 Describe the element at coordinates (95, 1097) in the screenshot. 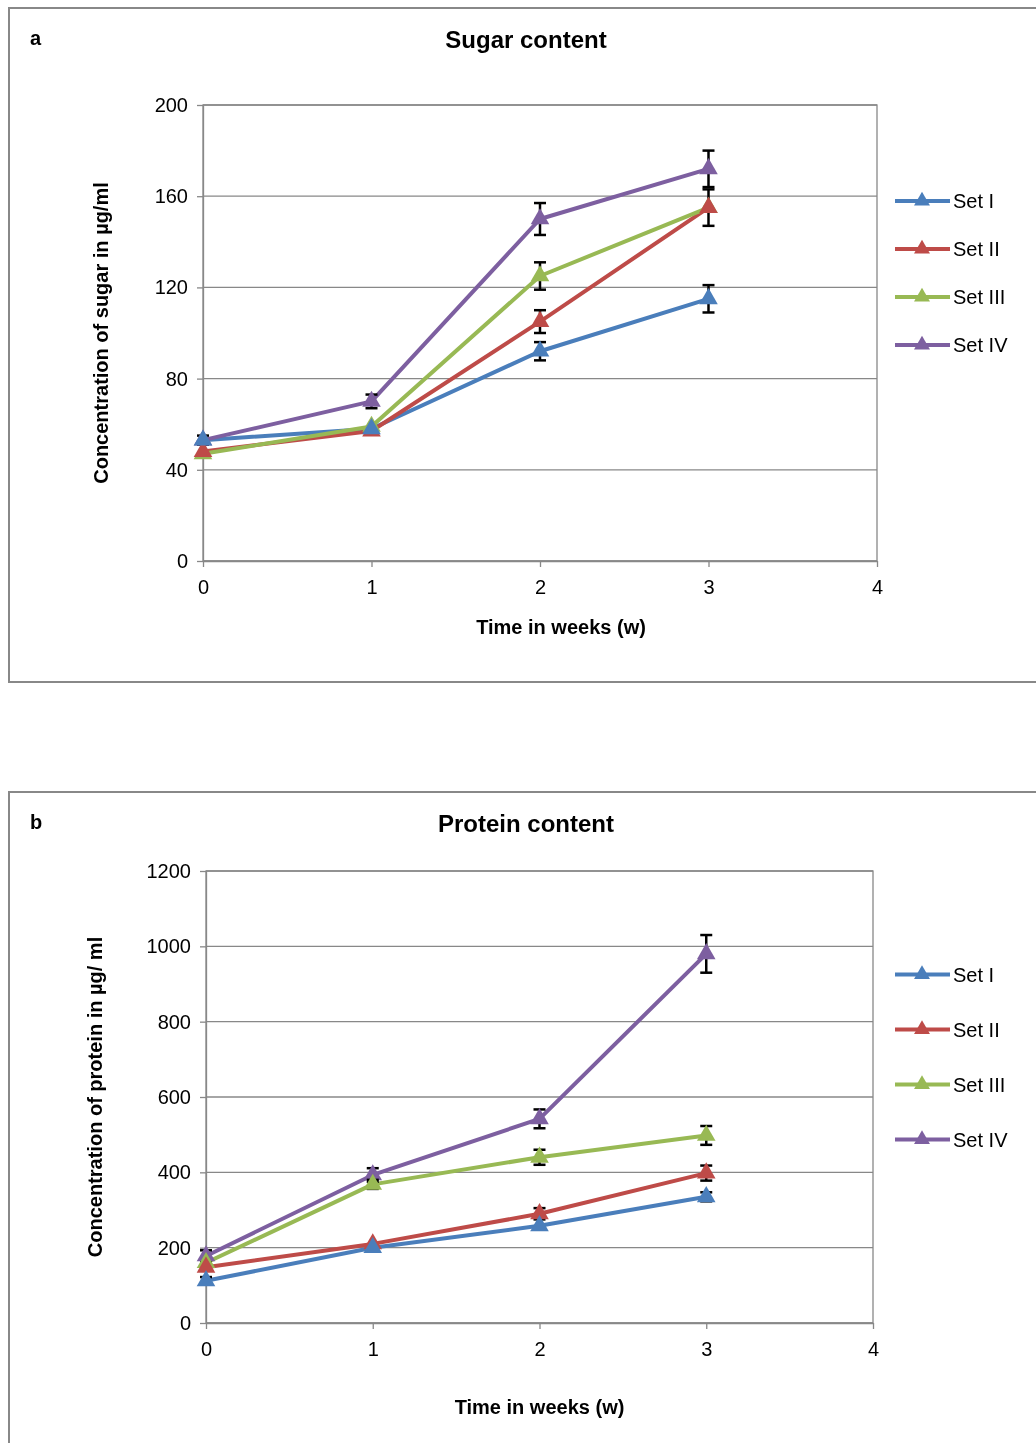

I see `y-axis-title: Concentration of protein in µg/ ml` at that location.